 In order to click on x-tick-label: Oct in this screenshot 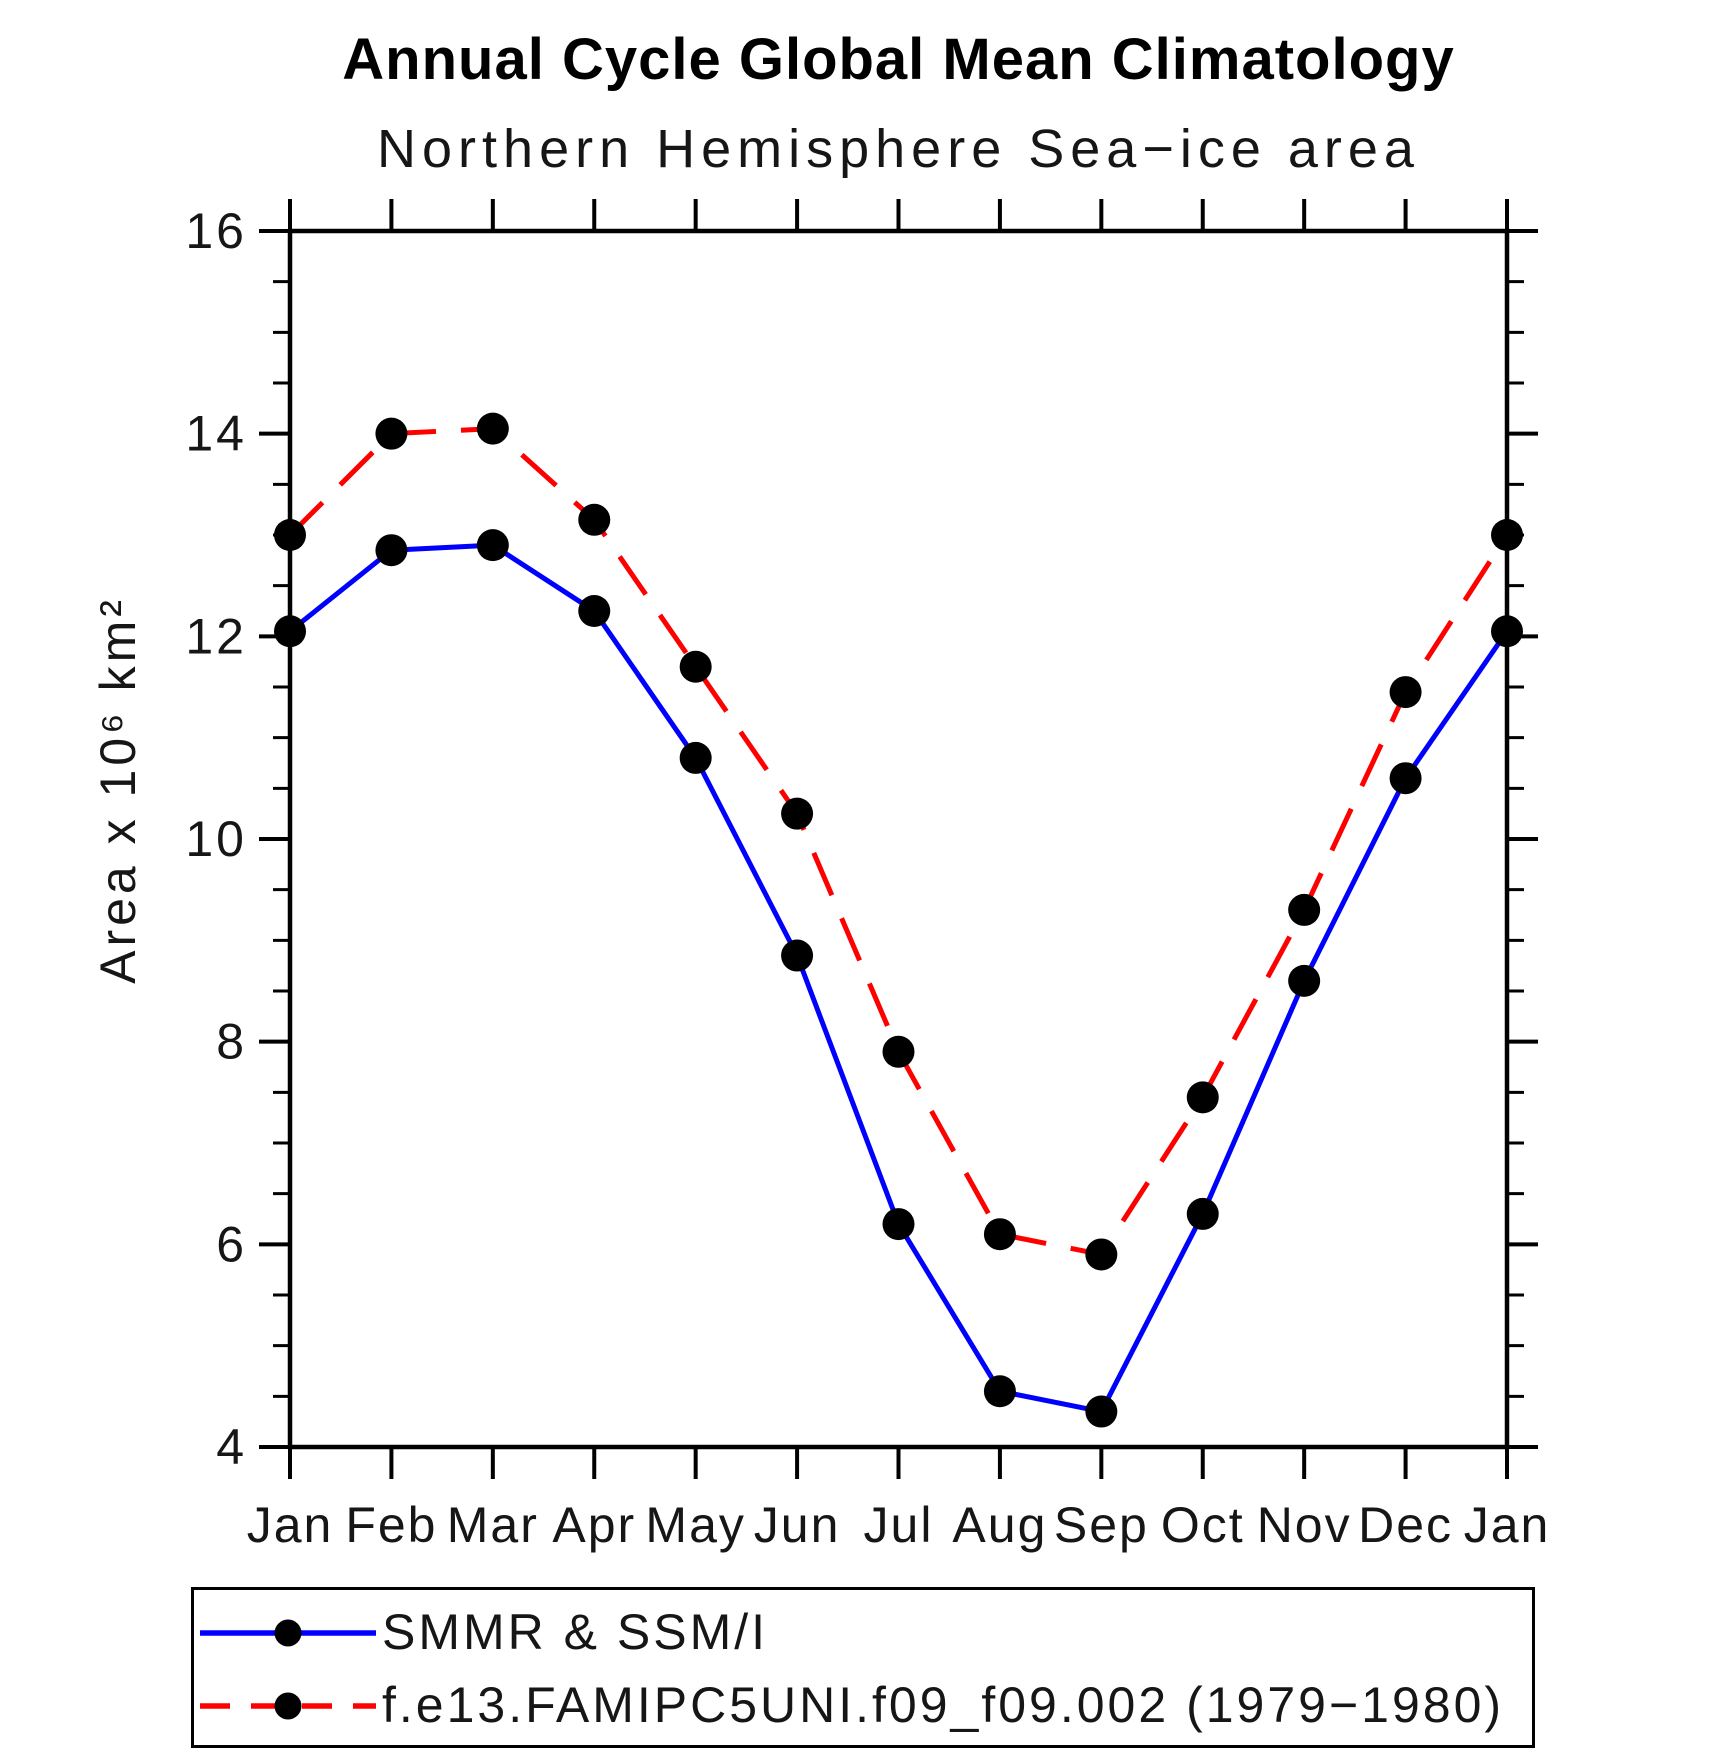, I will do `click(1203, 1525)`.